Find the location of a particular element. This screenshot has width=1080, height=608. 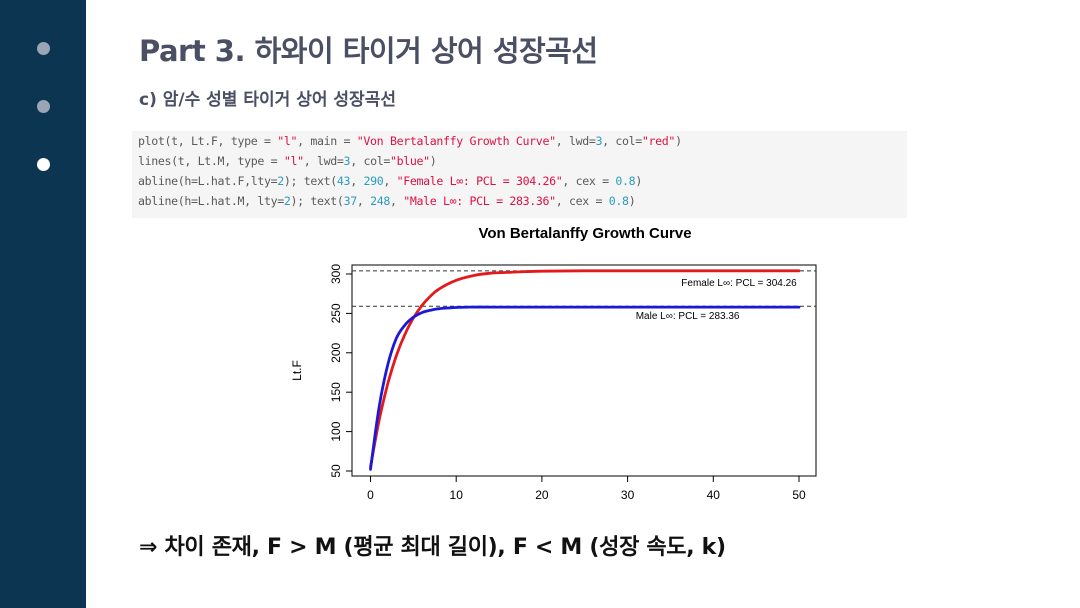

chart-title: Von Bertalanffy Growth Curve is located at coordinates (584, 233).